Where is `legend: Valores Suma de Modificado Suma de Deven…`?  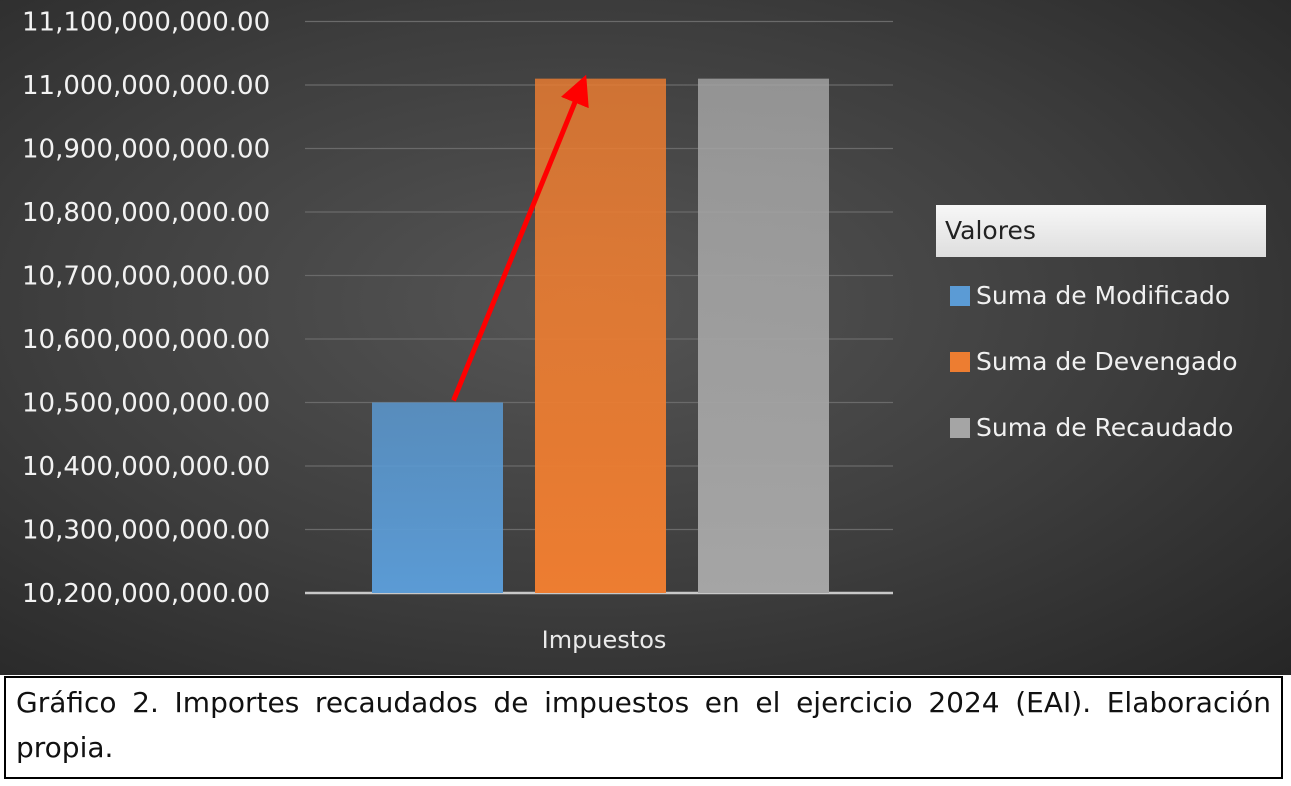 legend: Valores Suma de Modificado Suma de Deven… is located at coordinates (1101, 323).